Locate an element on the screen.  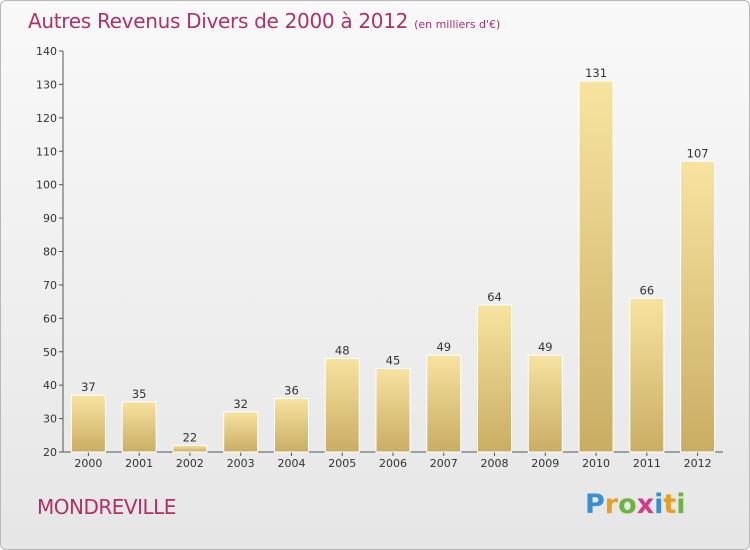
x-tick-label: 2004 is located at coordinates (291, 463).